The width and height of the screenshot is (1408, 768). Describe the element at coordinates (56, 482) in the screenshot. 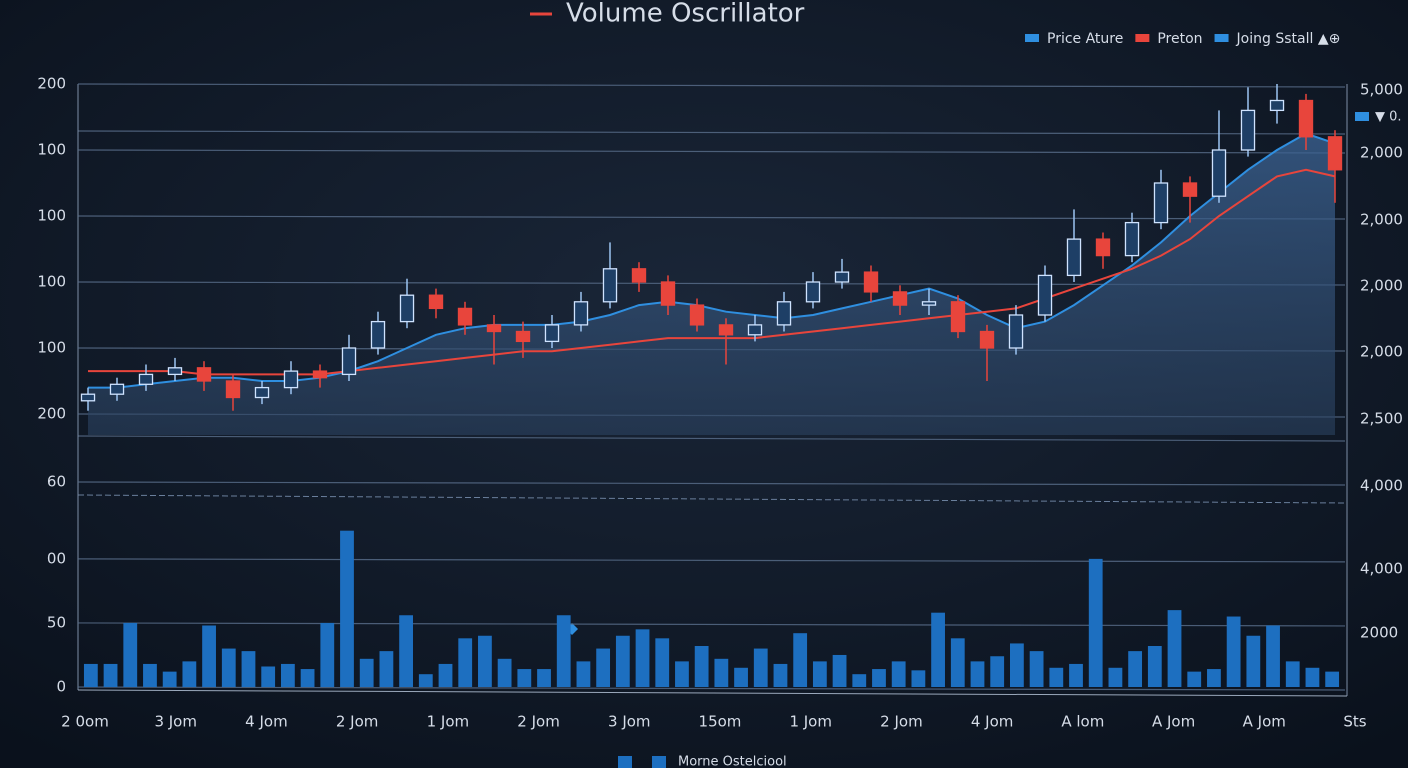

I see `y-tick-label: 60` at that location.